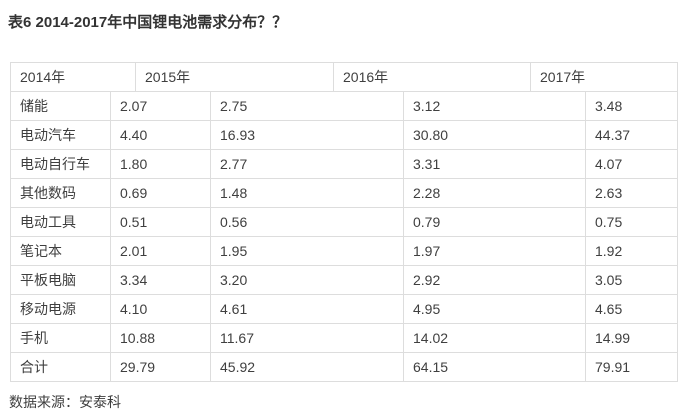 This screenshot has height=419, width=692. I want to click on table-cell: 44.37, so click(631, 135).